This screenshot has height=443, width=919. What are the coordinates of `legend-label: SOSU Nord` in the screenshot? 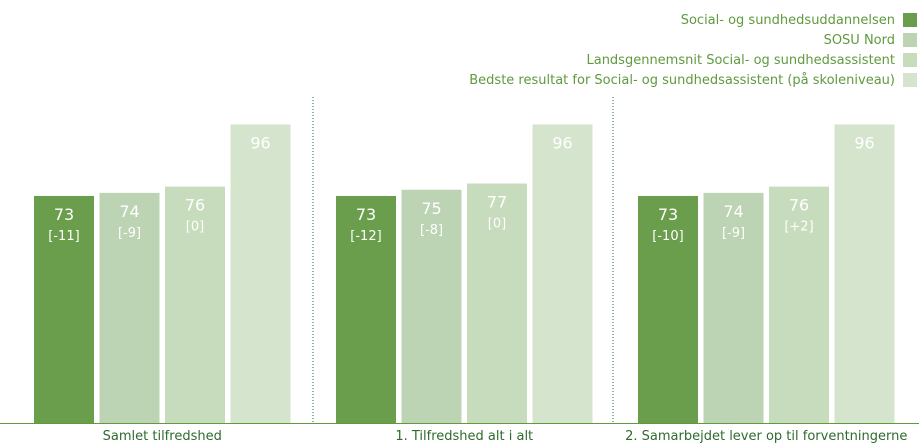 It's located at (859, 40).